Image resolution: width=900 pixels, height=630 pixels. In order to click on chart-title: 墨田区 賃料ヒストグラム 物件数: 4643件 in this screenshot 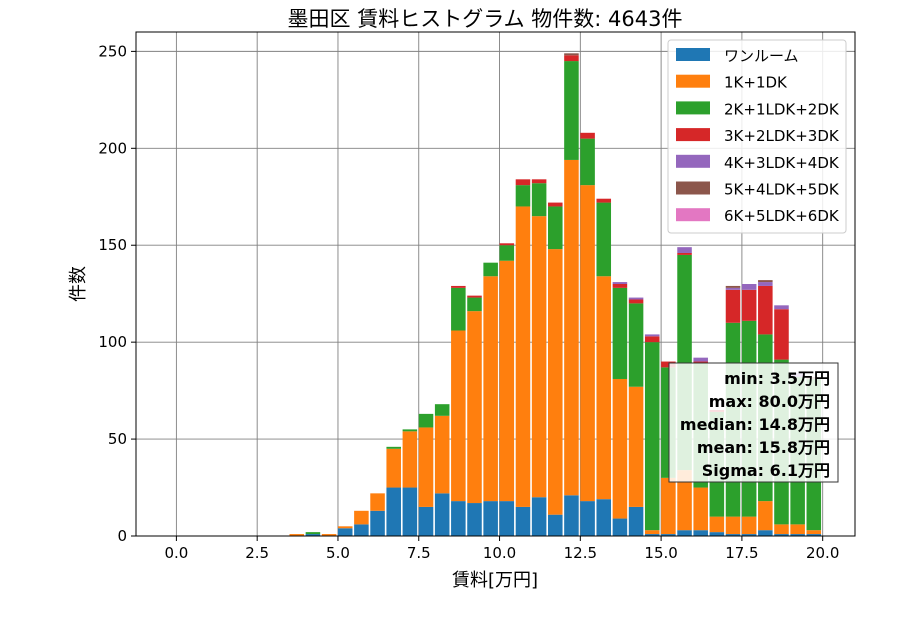, I will do `click(485, 19)`.